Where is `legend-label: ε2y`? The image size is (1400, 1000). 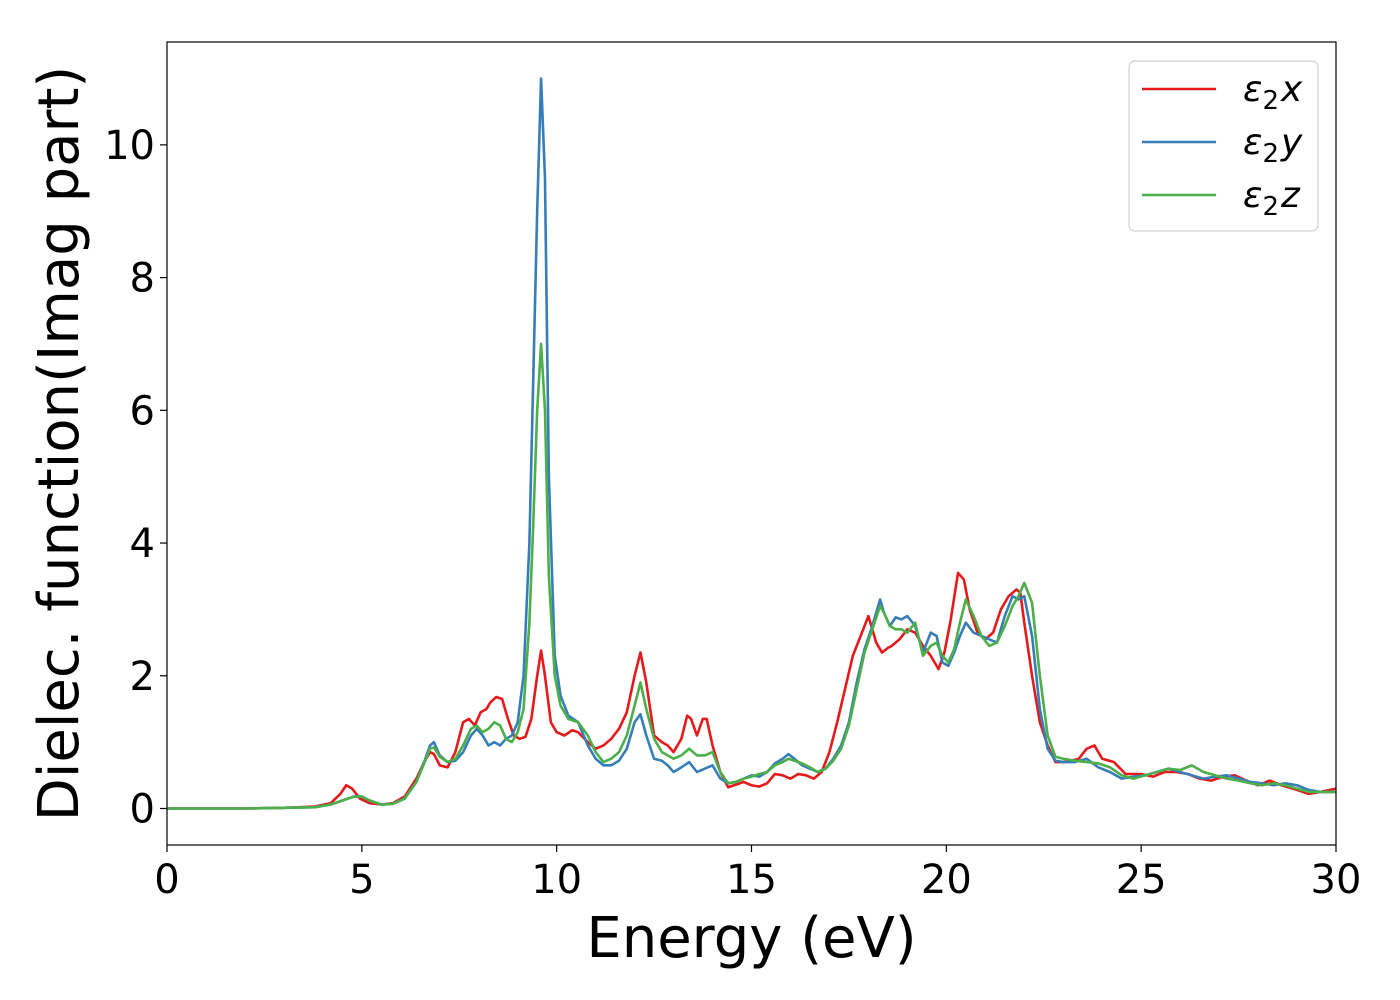
legend-label: ε2y is located at coordinates (1273, 145).